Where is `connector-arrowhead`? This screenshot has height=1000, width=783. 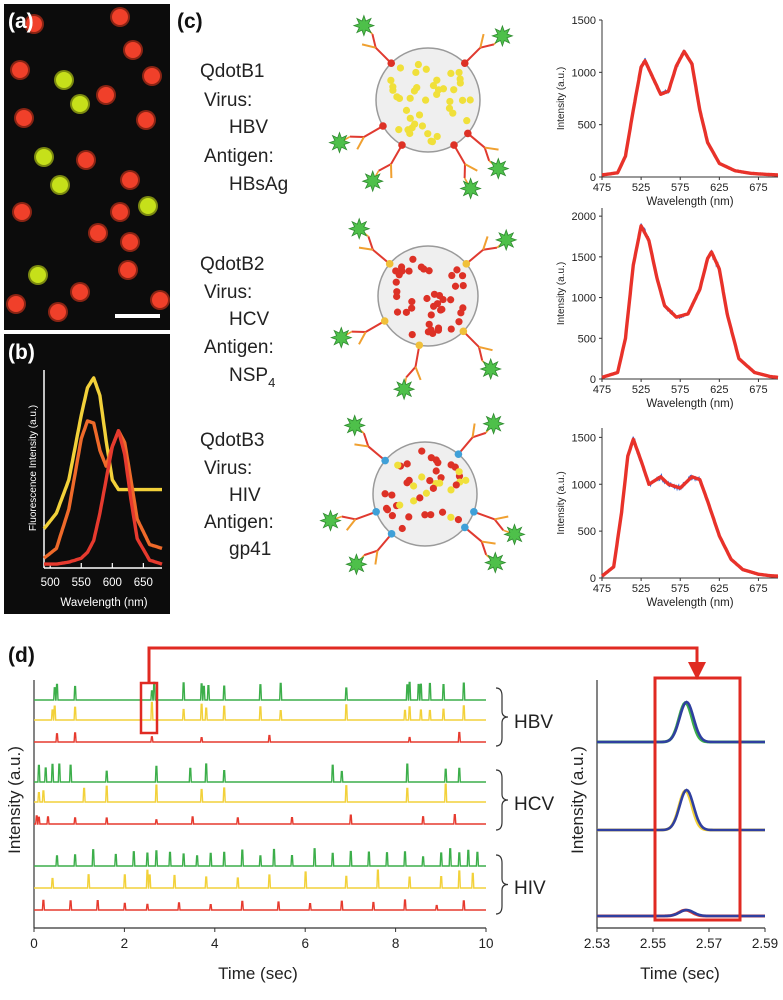 connector-arrowhead is located at coordinates (697, 671).